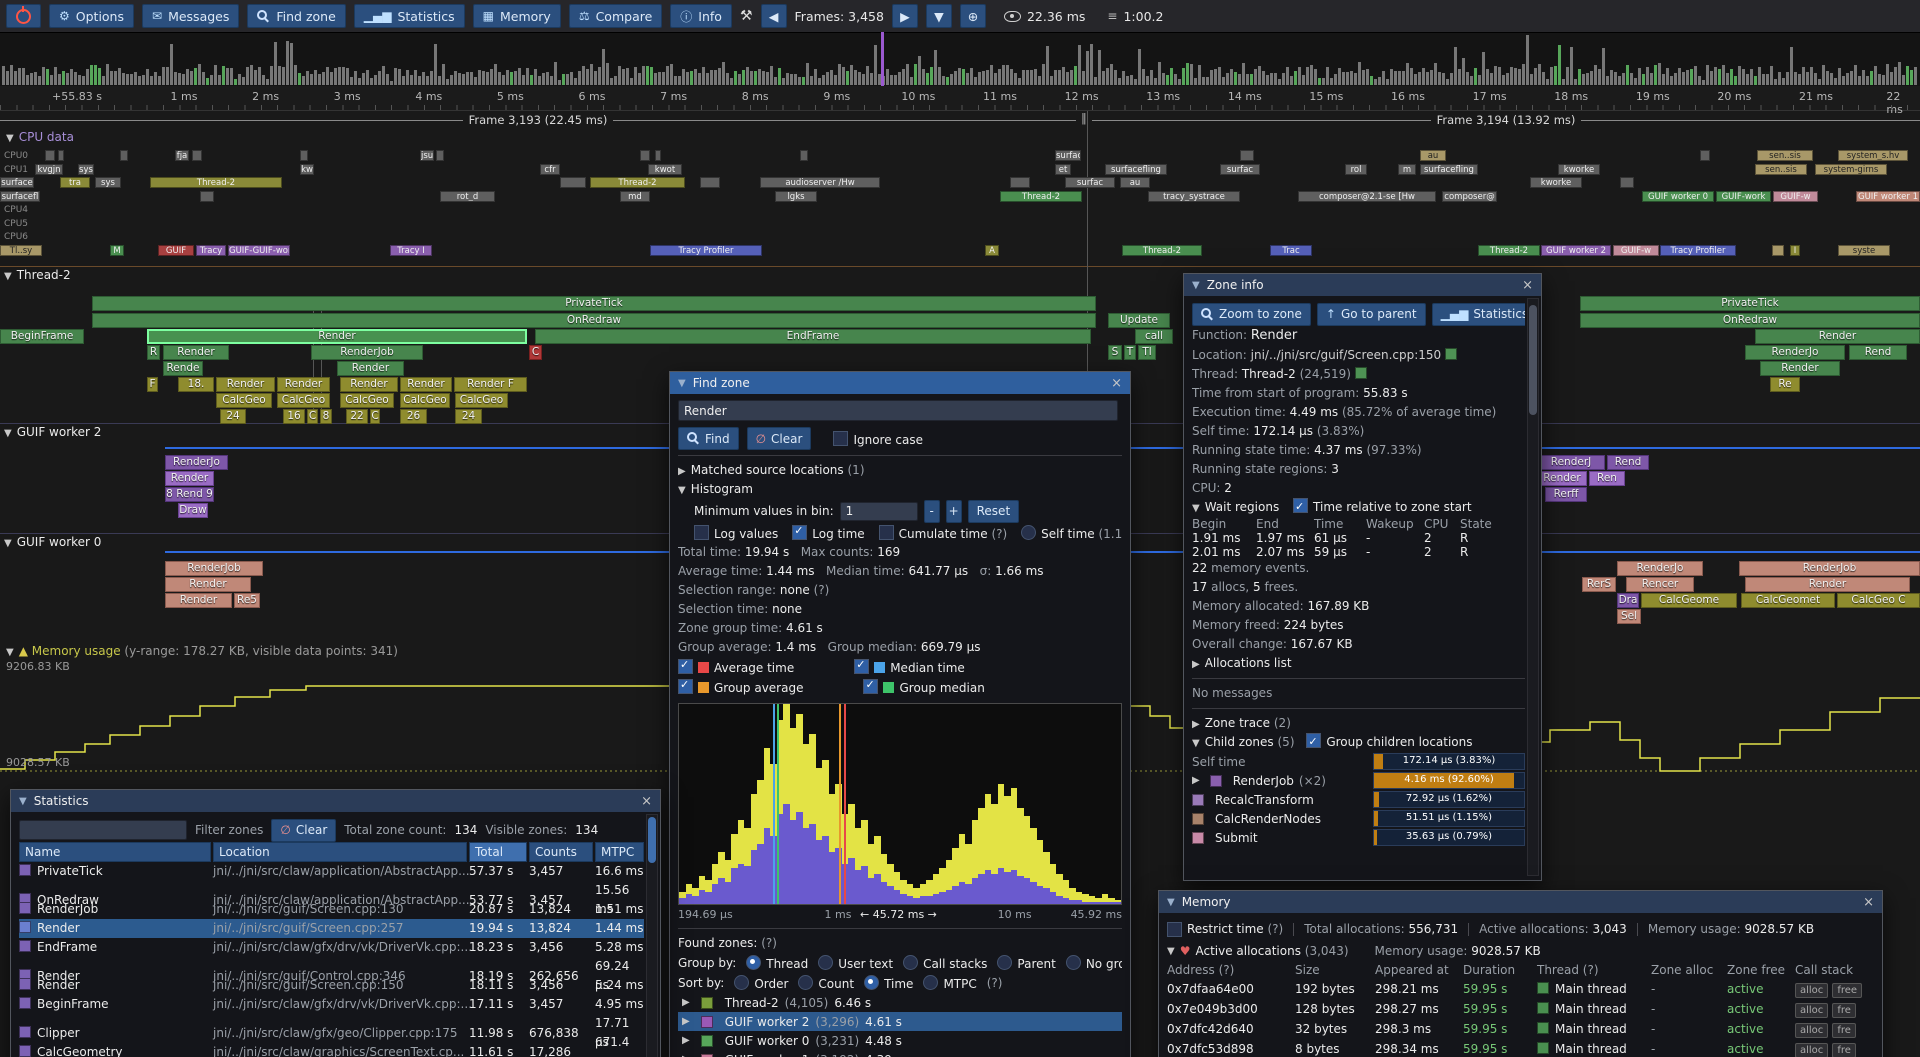  Describe the element at coordinates (1194, 196) in the screenshot. I see `cpu-zone: tracy_systrace` at that location.